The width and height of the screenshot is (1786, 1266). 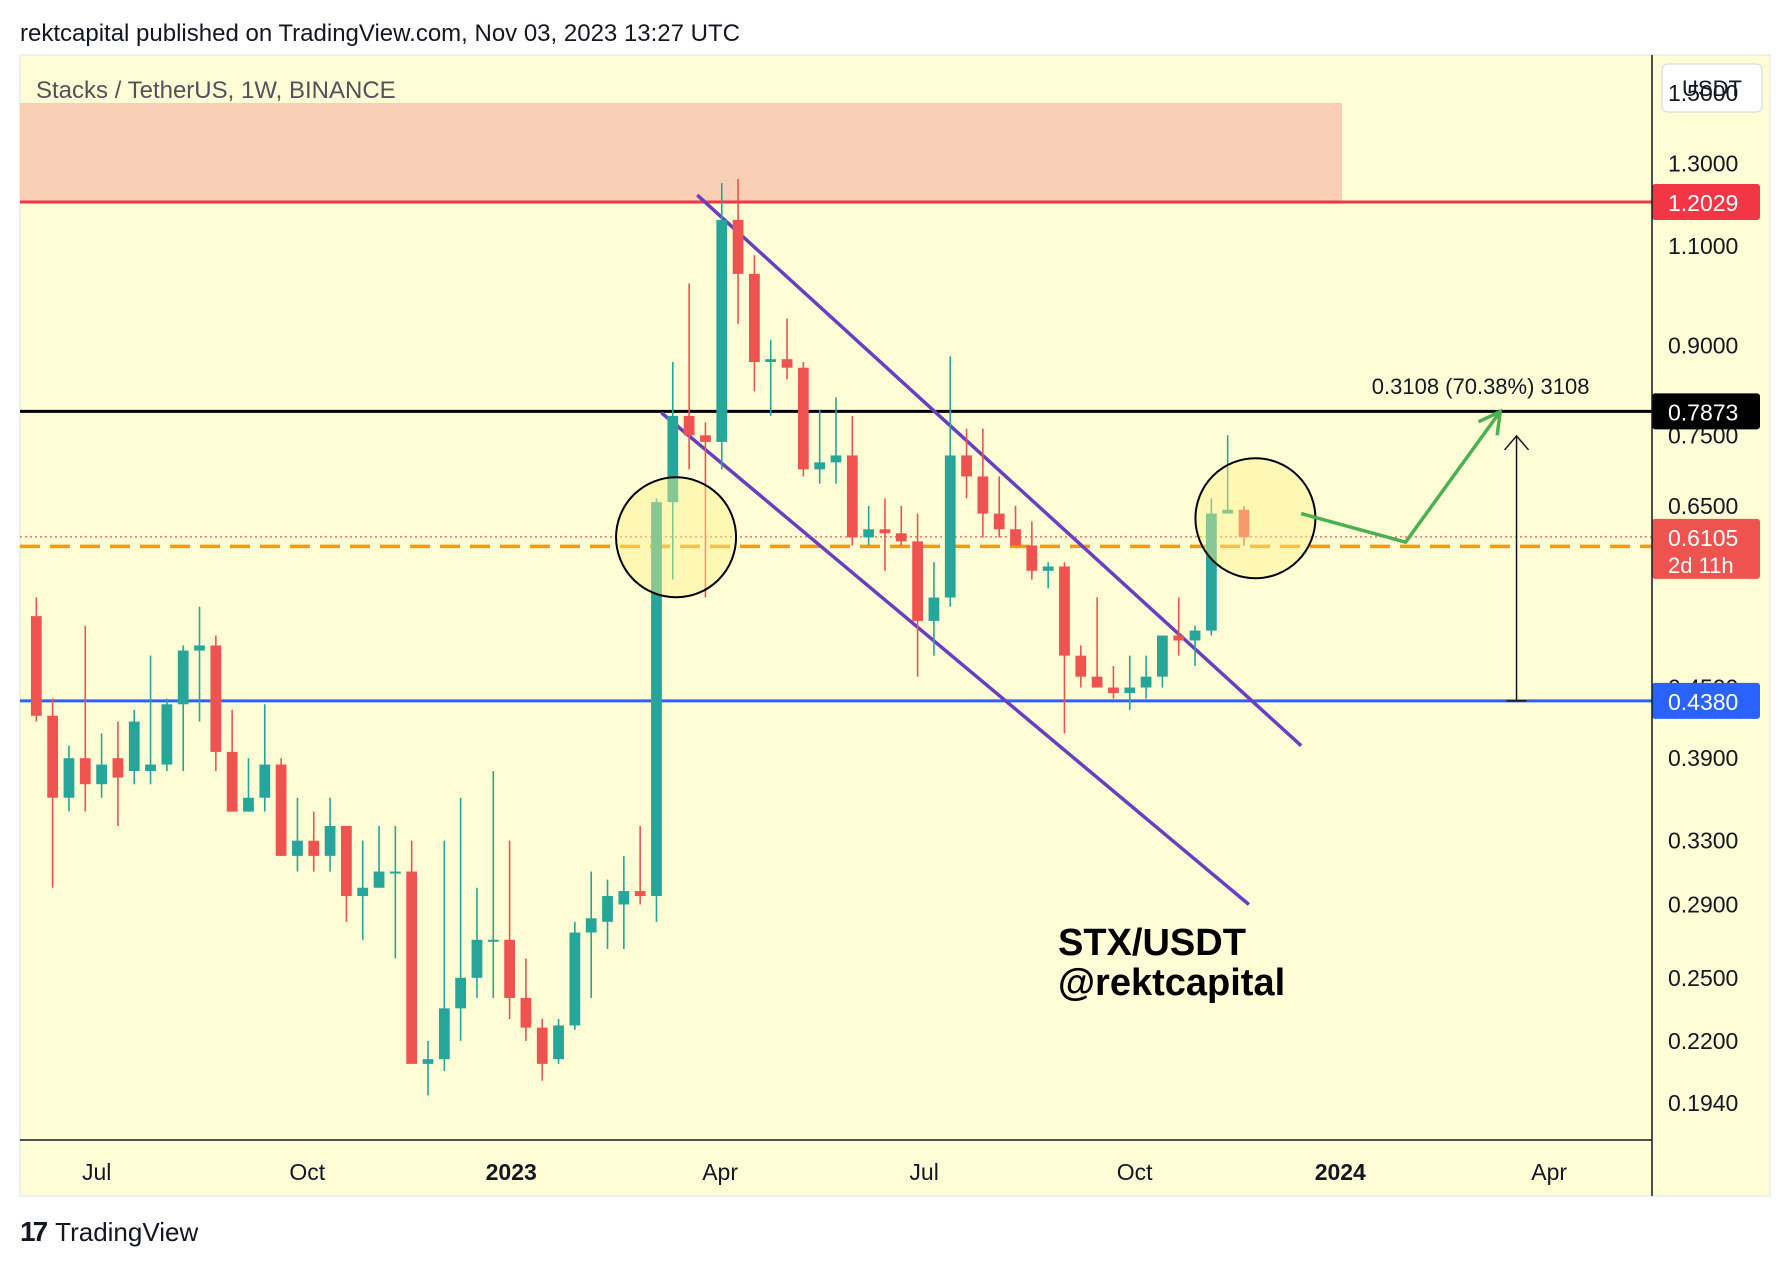 What do you see at coordinates (1706, 202) in the screenshot?
I see `level-tag-0-bg` at bounding box center [1706, 202].